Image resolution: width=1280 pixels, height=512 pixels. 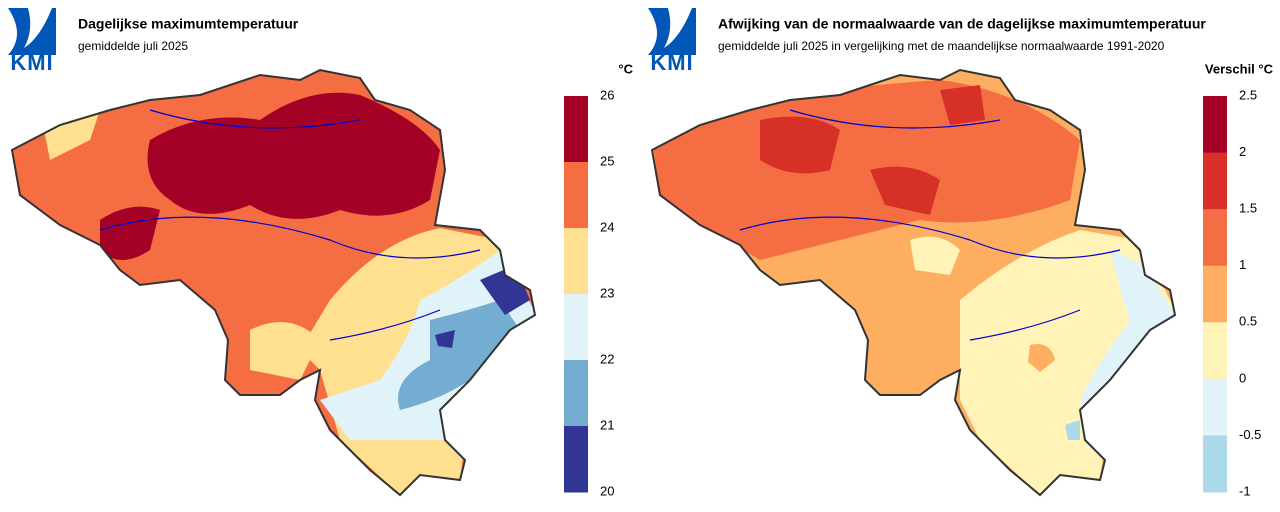 I want to click on legend: °C 26 25 24 23 22 21 20, so click(x=599, y=279).